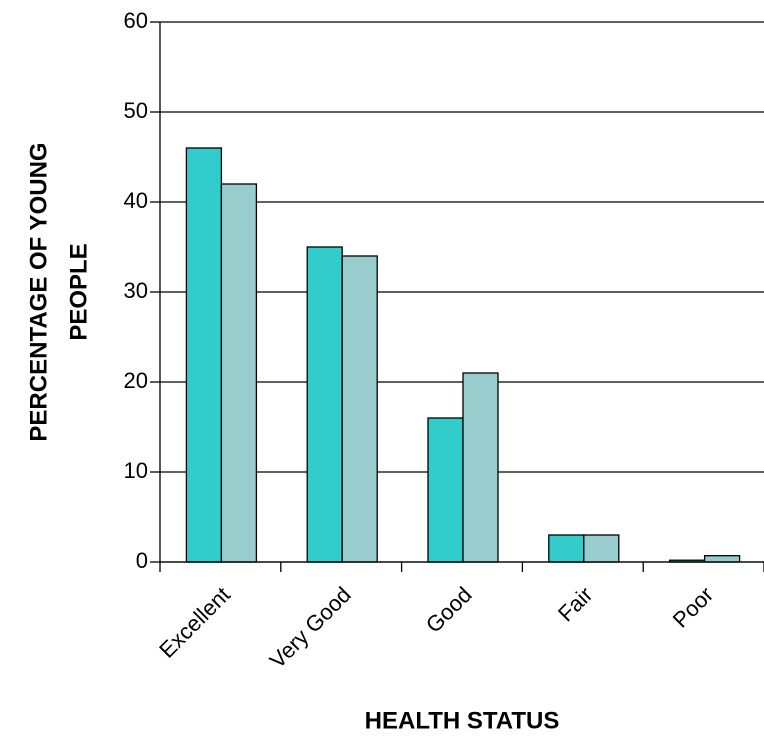 The height and width of the screenshot is (754, 764). What do you see at coordinates (136, 110) in the screenshot?
I see `y-tick-label: 50` at bounding box center [136, 110].